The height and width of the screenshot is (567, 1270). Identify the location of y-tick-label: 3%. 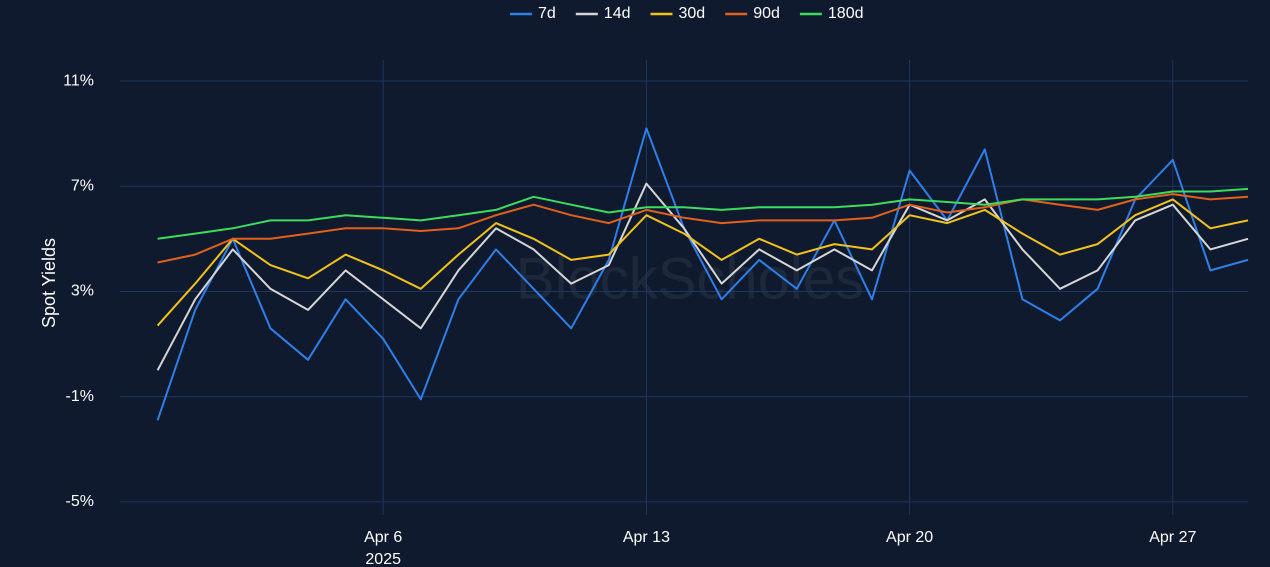
(82, 291).